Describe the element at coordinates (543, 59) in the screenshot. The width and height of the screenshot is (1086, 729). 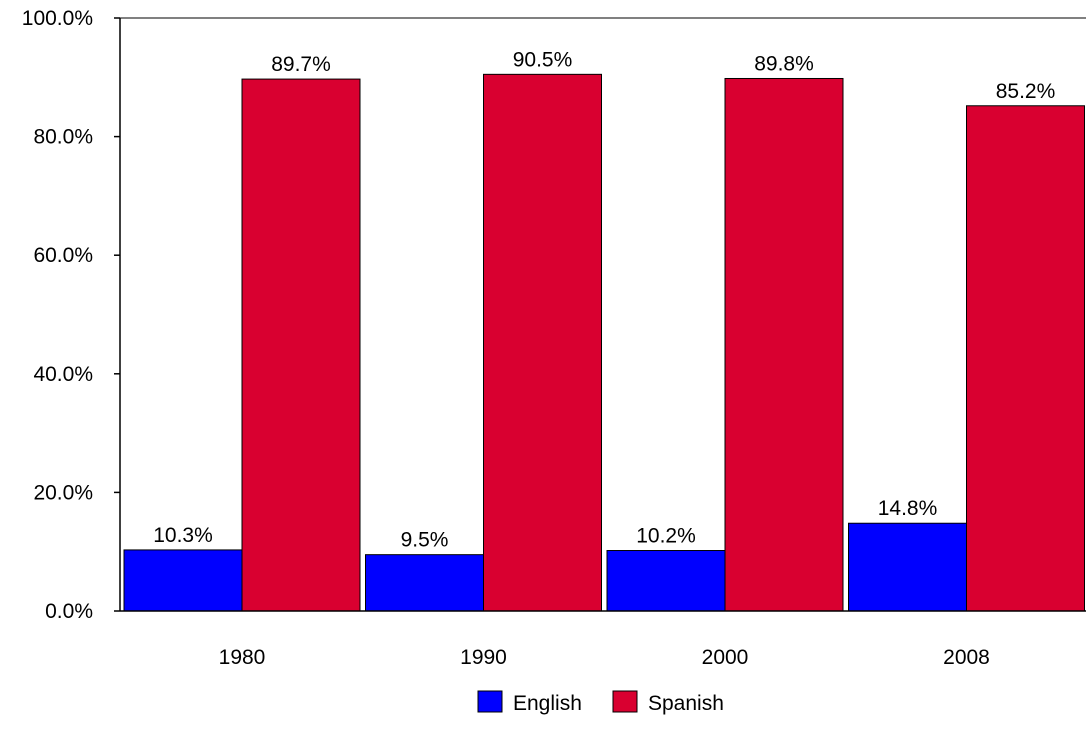
I see `data-label-spanish-1990: 90.5%` at that location.